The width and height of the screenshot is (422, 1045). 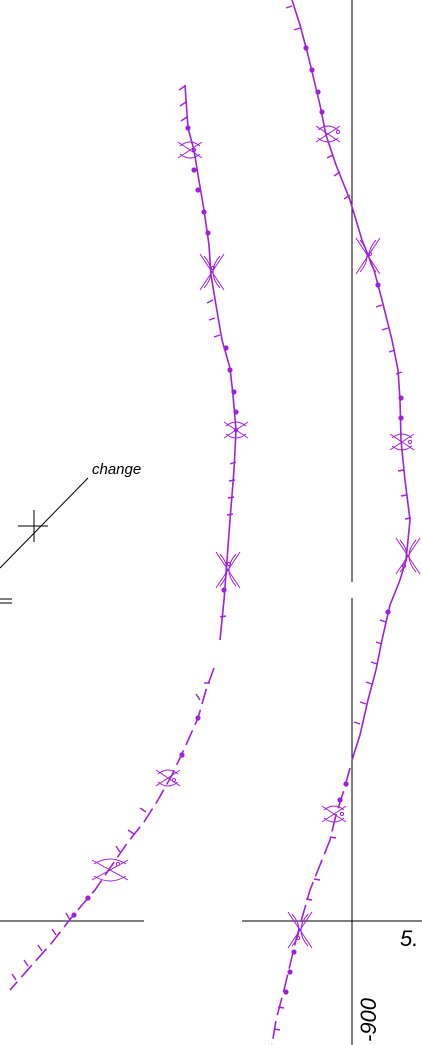 I want to click on leader-line, so click(x=44, y=523).